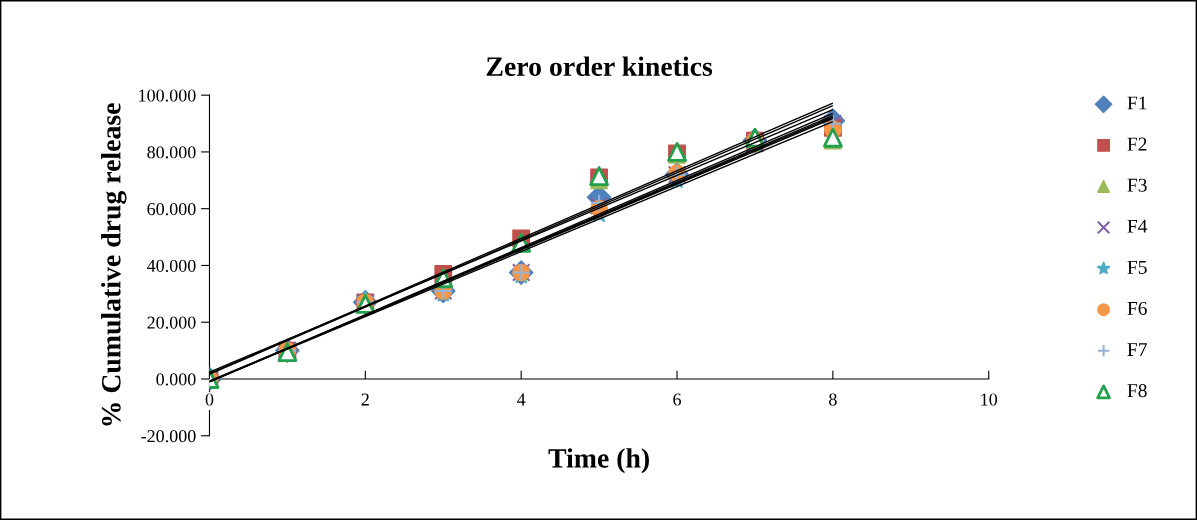  I want to click on y-tick-label: 20.000, so click(171, 322).